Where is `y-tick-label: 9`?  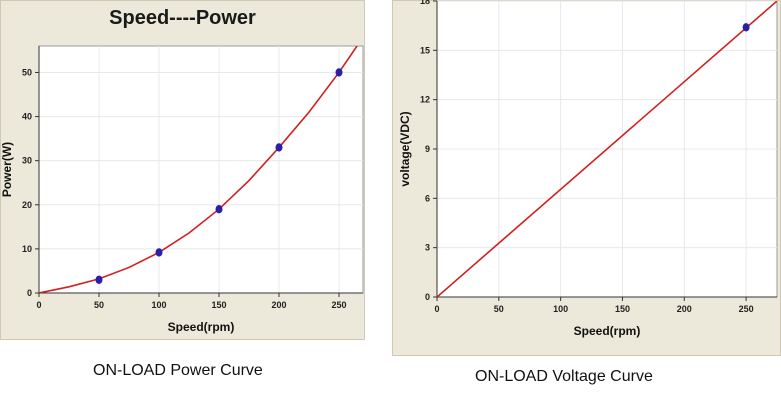
y-tick-label: 9 is located at coordinates (427, 149).